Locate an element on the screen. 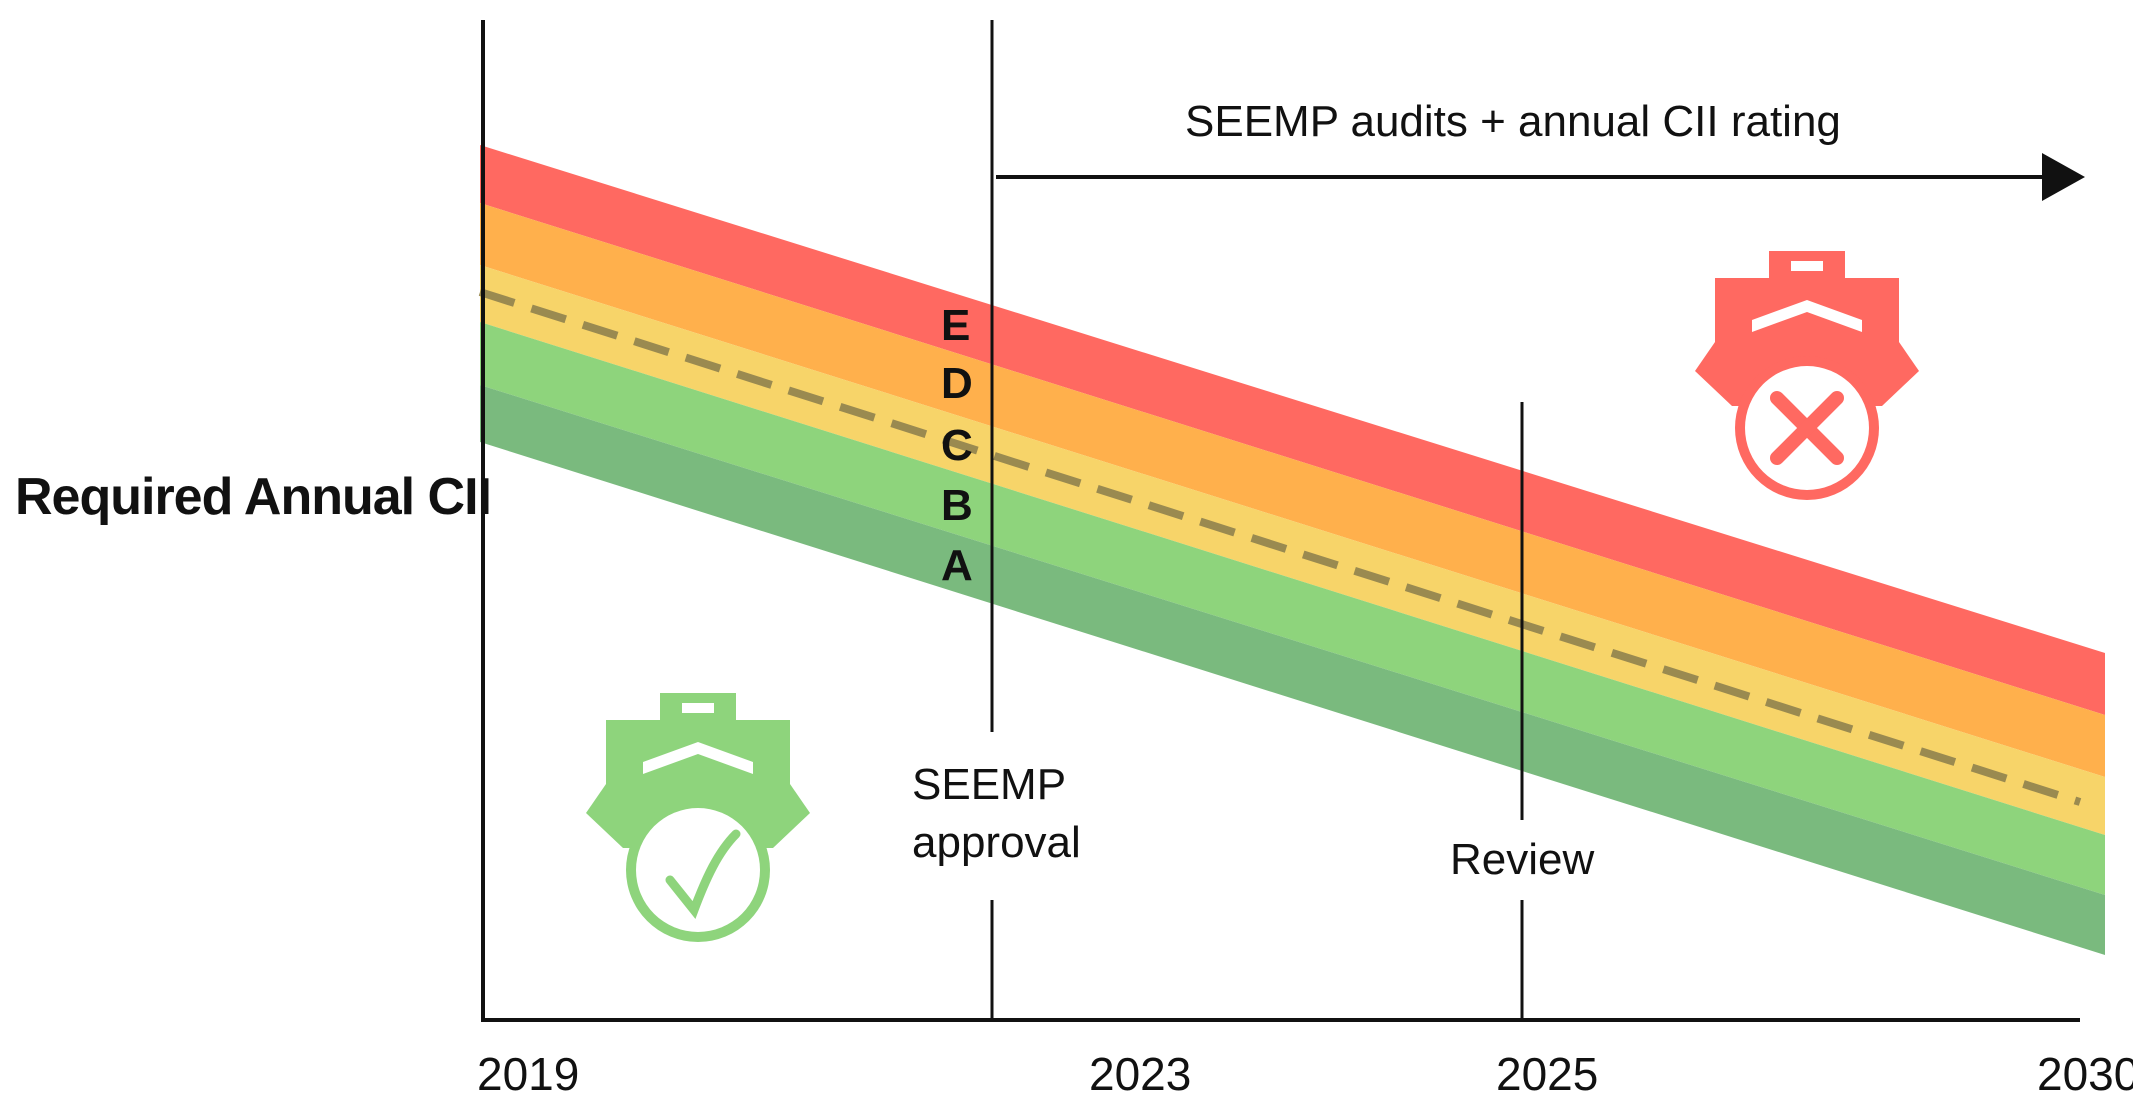 The height and width of the screenshot is (1114, 2133). audit-arrow is located at coordinates (1540, 177).